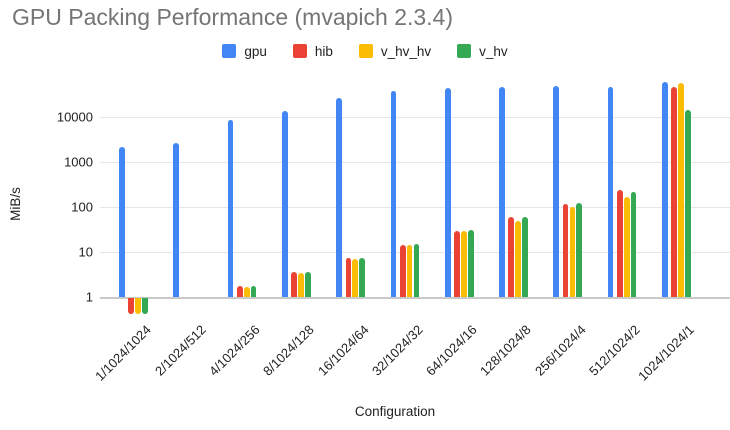 Image resolution: width=730 pixels, height=430 pixels. Describe the element at coordinates (447, 192) in the screenshot. I see `bar-gpu-64/1024/16` at that location.